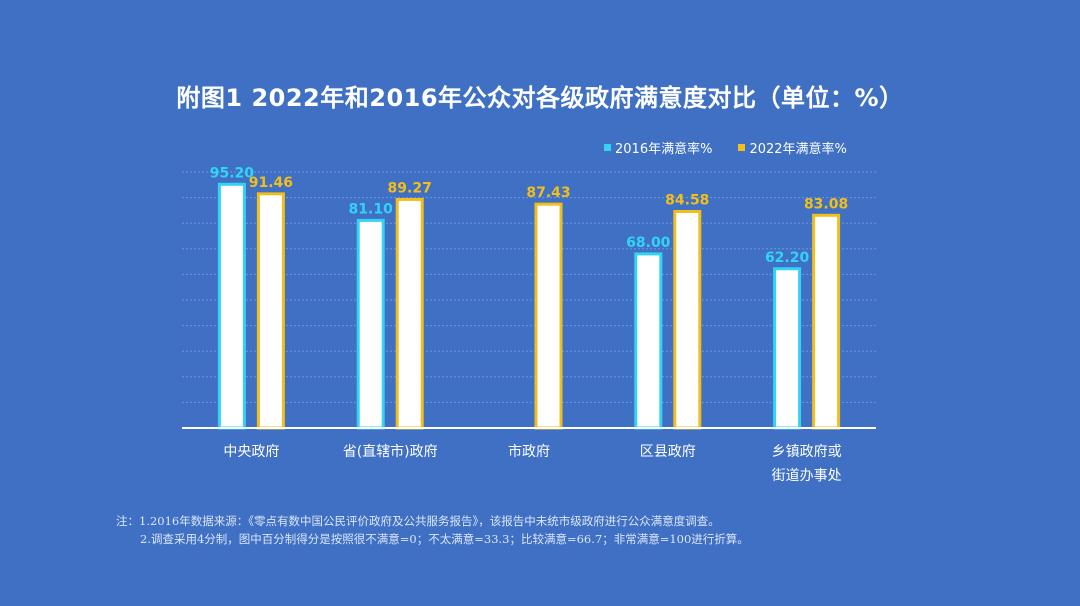  Describe the element at coordinates (607, 147) in the screenshot. I see `legend-swatch-2016` at that location.